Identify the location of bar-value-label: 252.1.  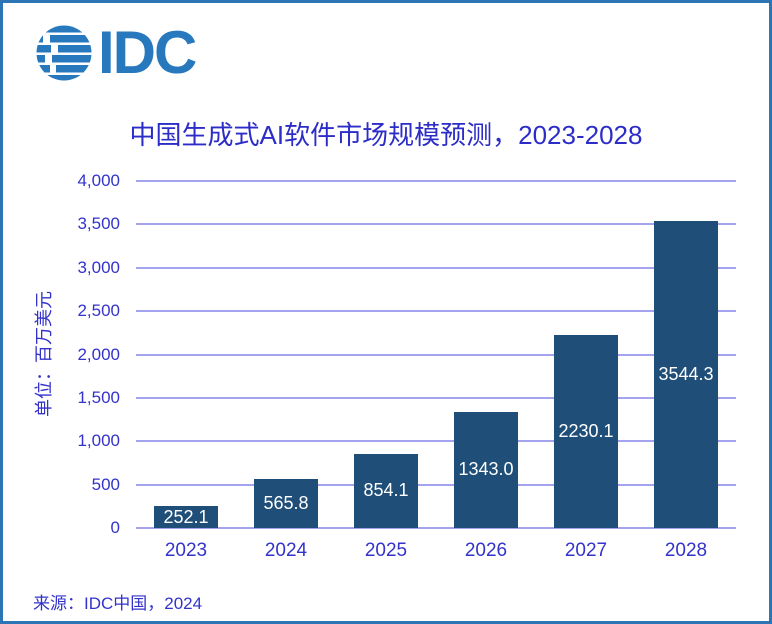
(186, 516).